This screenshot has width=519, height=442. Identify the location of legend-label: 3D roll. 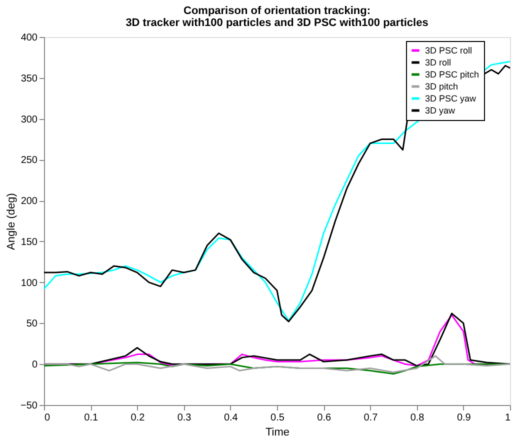
(438, 63).